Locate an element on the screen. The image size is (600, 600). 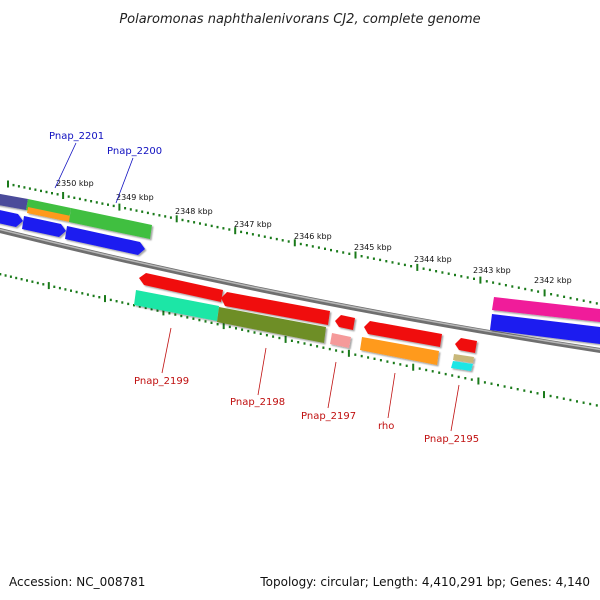
gene-label: Pnap_2195 is located at coordinates (451, 439).